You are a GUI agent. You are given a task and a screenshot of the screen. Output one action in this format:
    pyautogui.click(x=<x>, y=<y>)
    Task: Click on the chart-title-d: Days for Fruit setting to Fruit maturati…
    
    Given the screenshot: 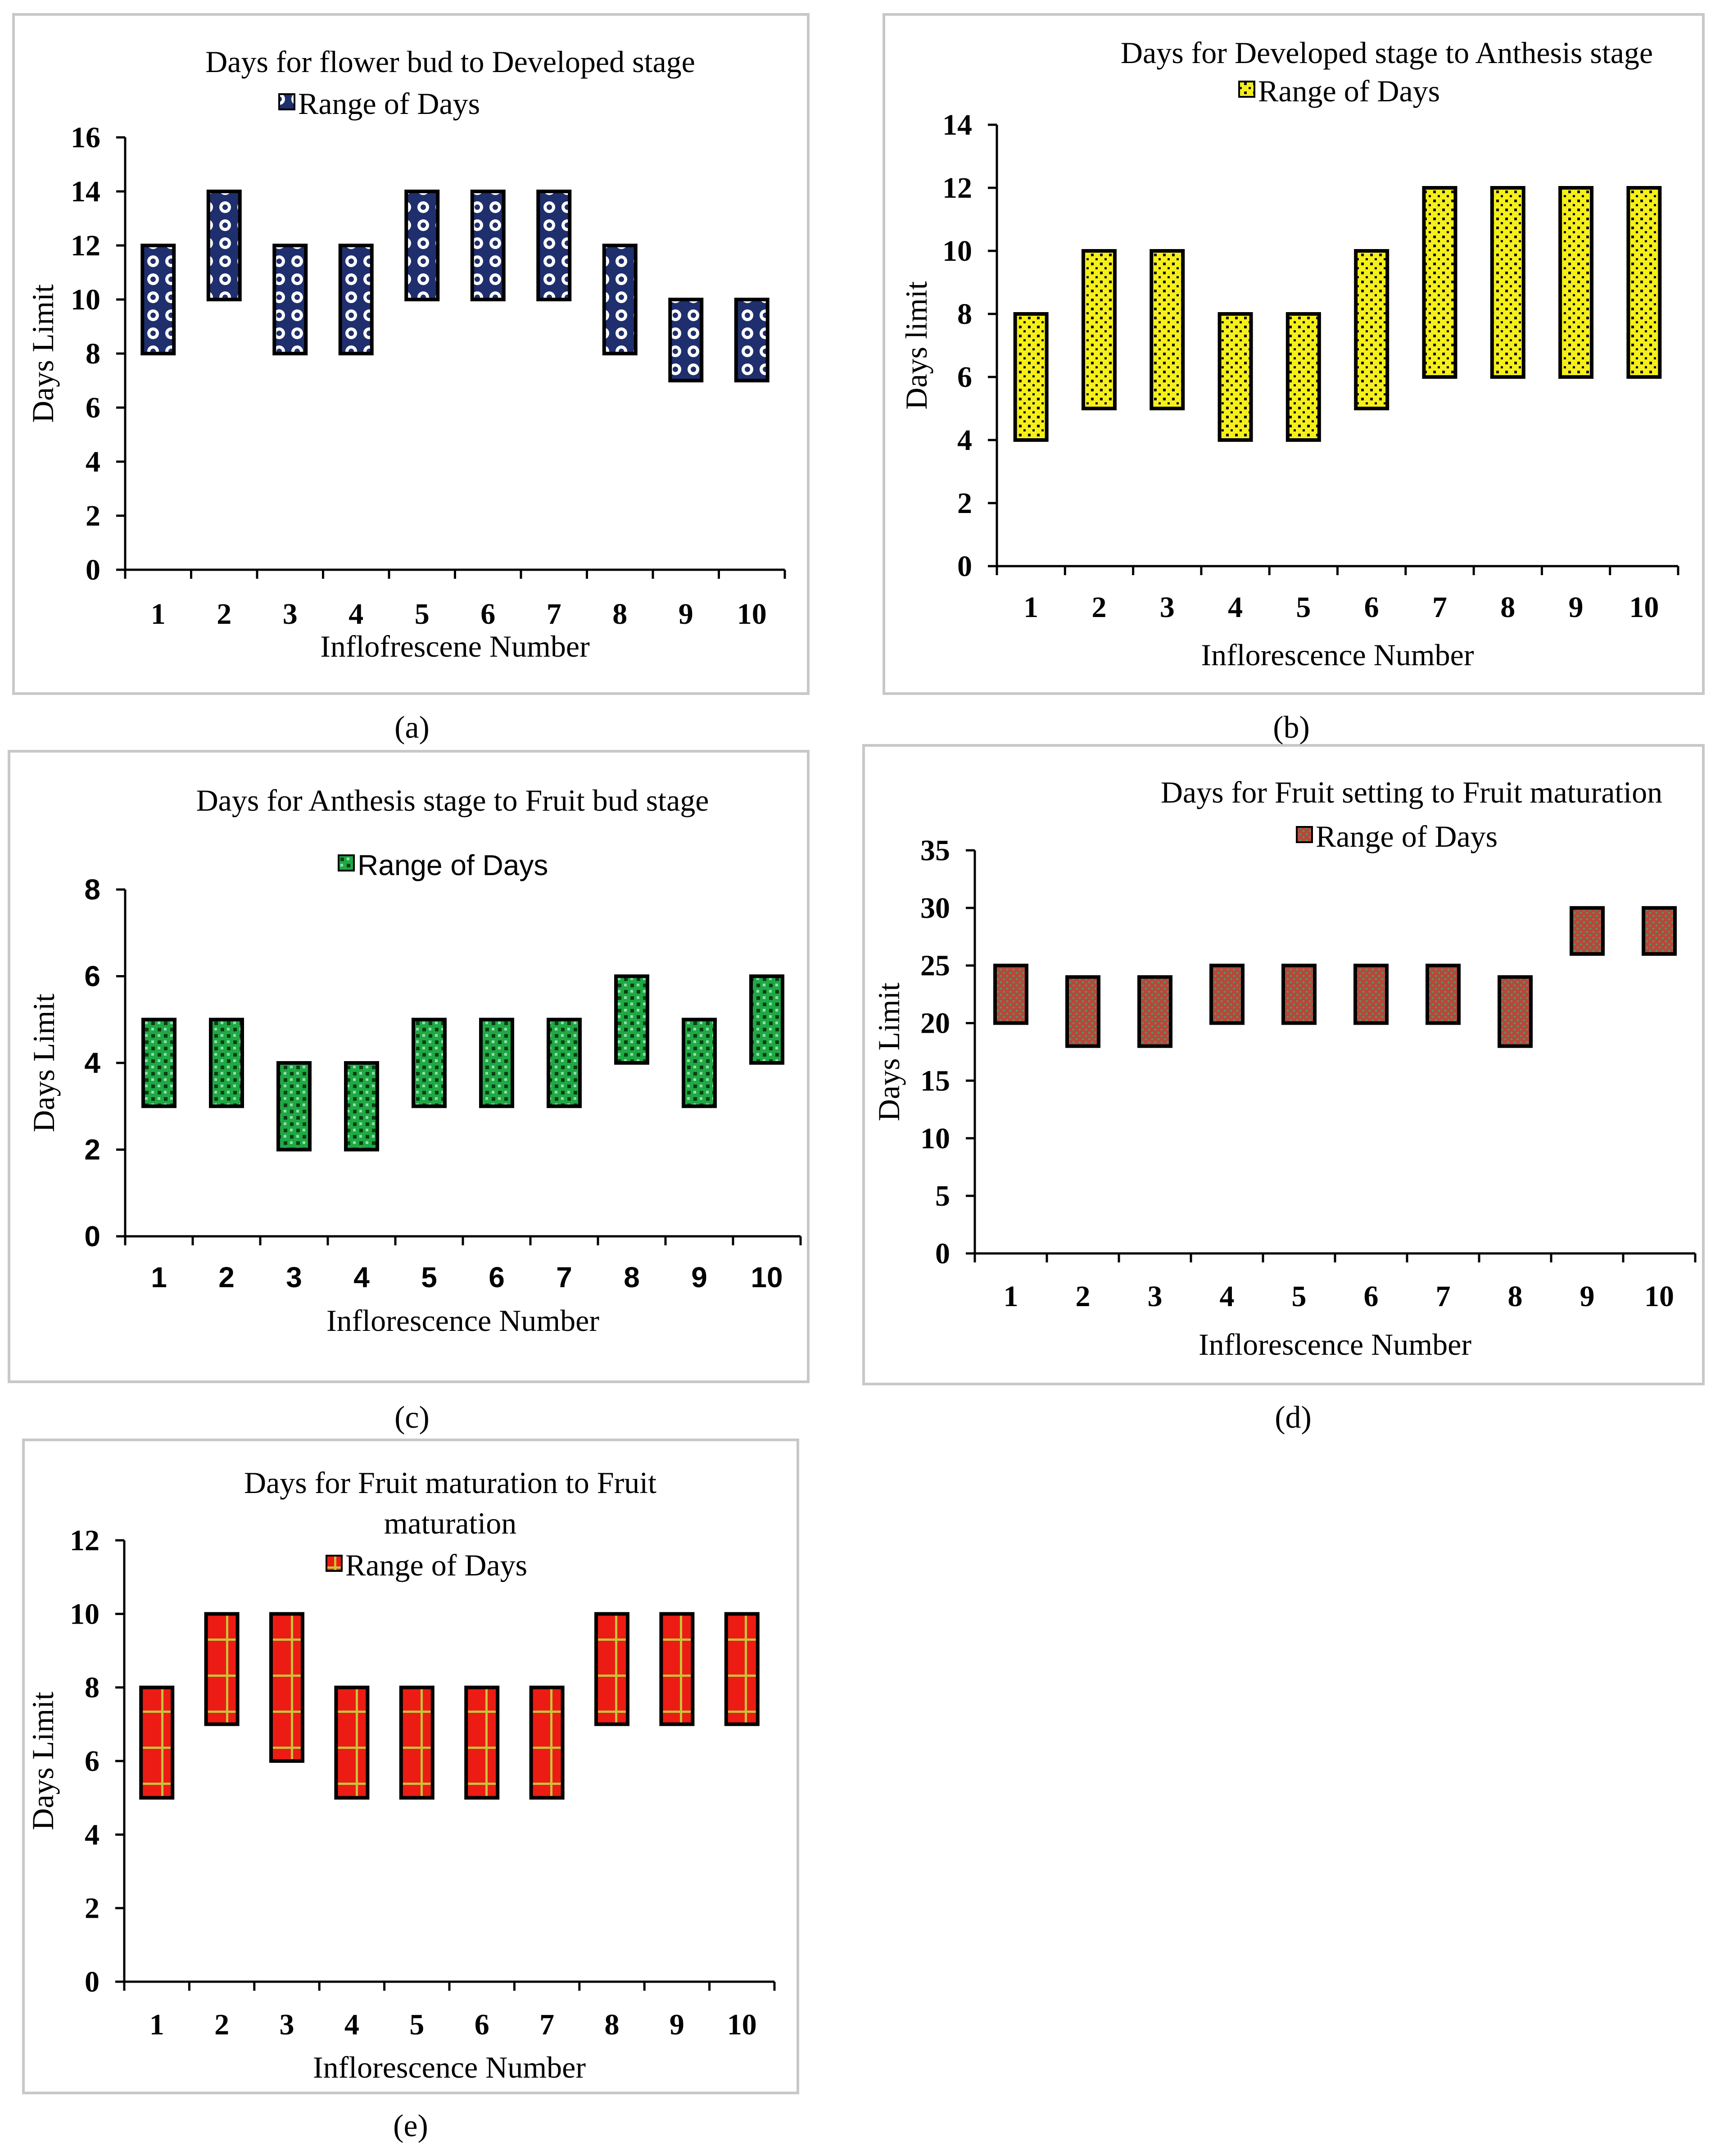 What is the action you would take?
    pyautogui.click(x=1412, y=792)
    